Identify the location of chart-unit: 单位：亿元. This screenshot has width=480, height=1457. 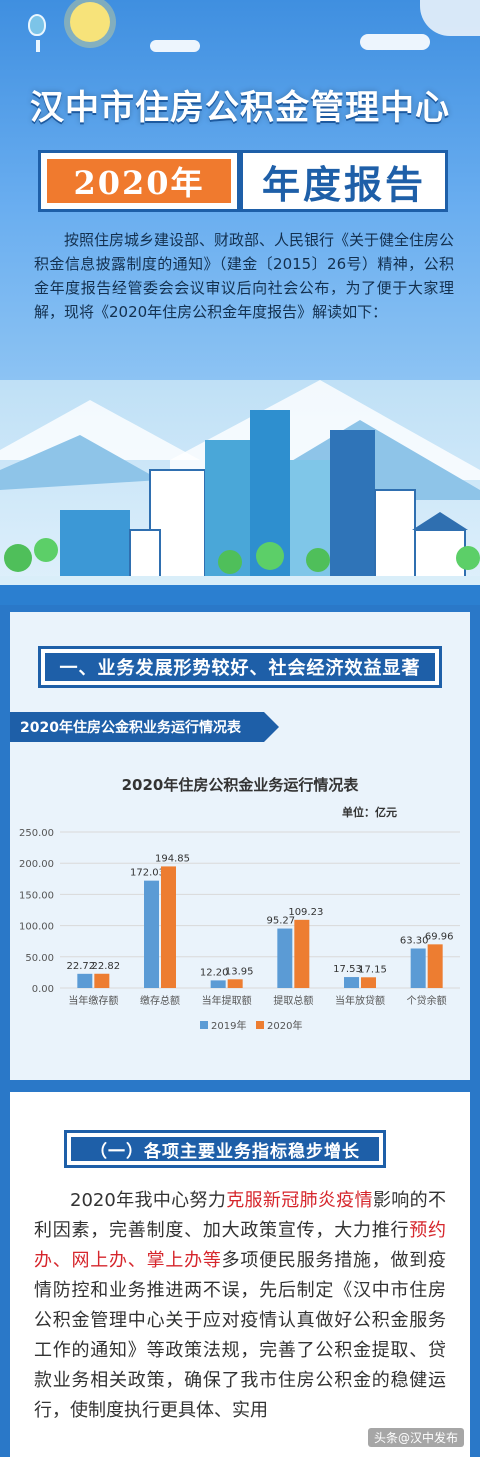
(369, 812).